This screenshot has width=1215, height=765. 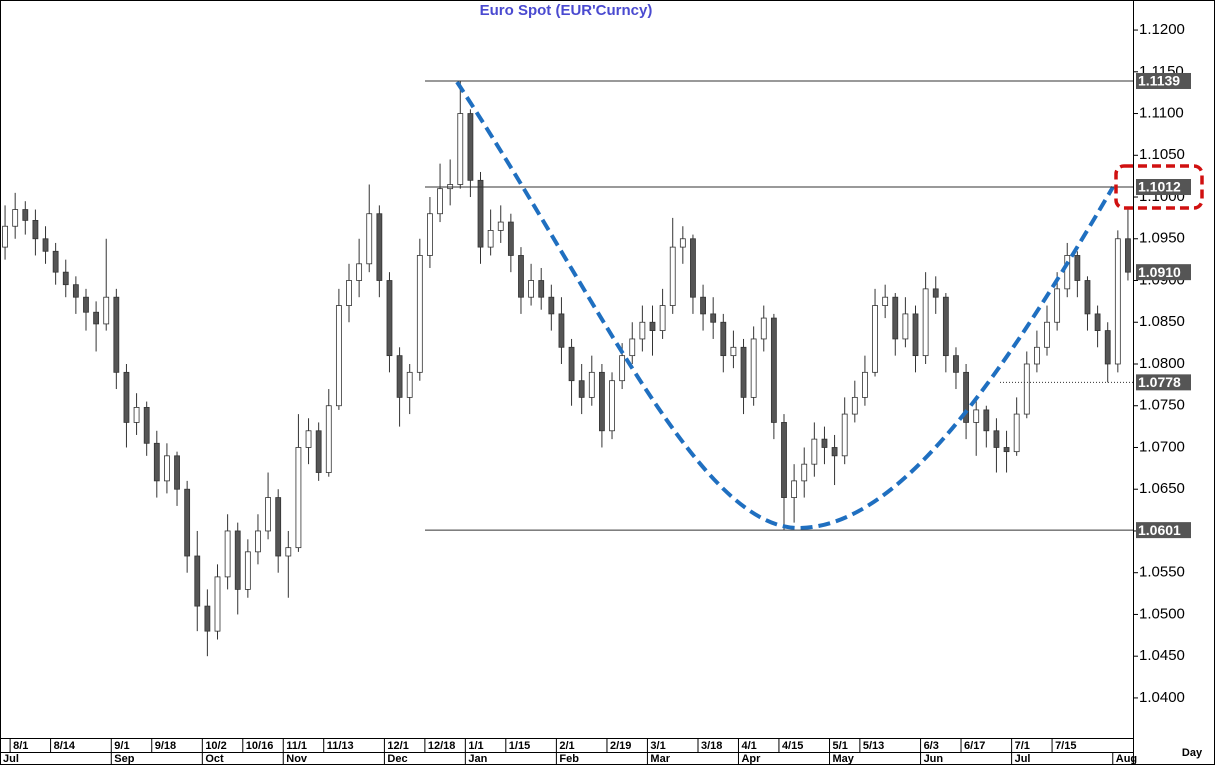 What do you see at coordinates (792, 746) in the screenshot?
I see `x-tick-label: 4/15` at bounding box center [792, 746].